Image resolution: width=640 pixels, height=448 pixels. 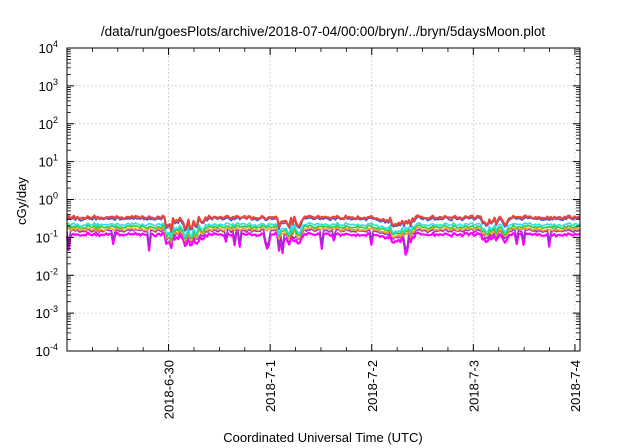 I want to click on y-tick-label: 10³, so click(x=48, y=85).